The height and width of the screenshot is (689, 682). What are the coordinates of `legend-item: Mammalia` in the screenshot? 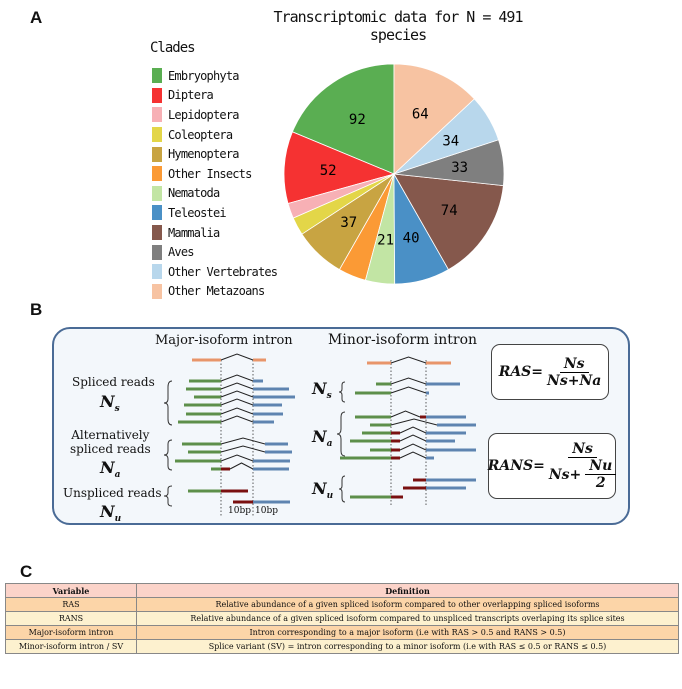 It's located at (214, 233).